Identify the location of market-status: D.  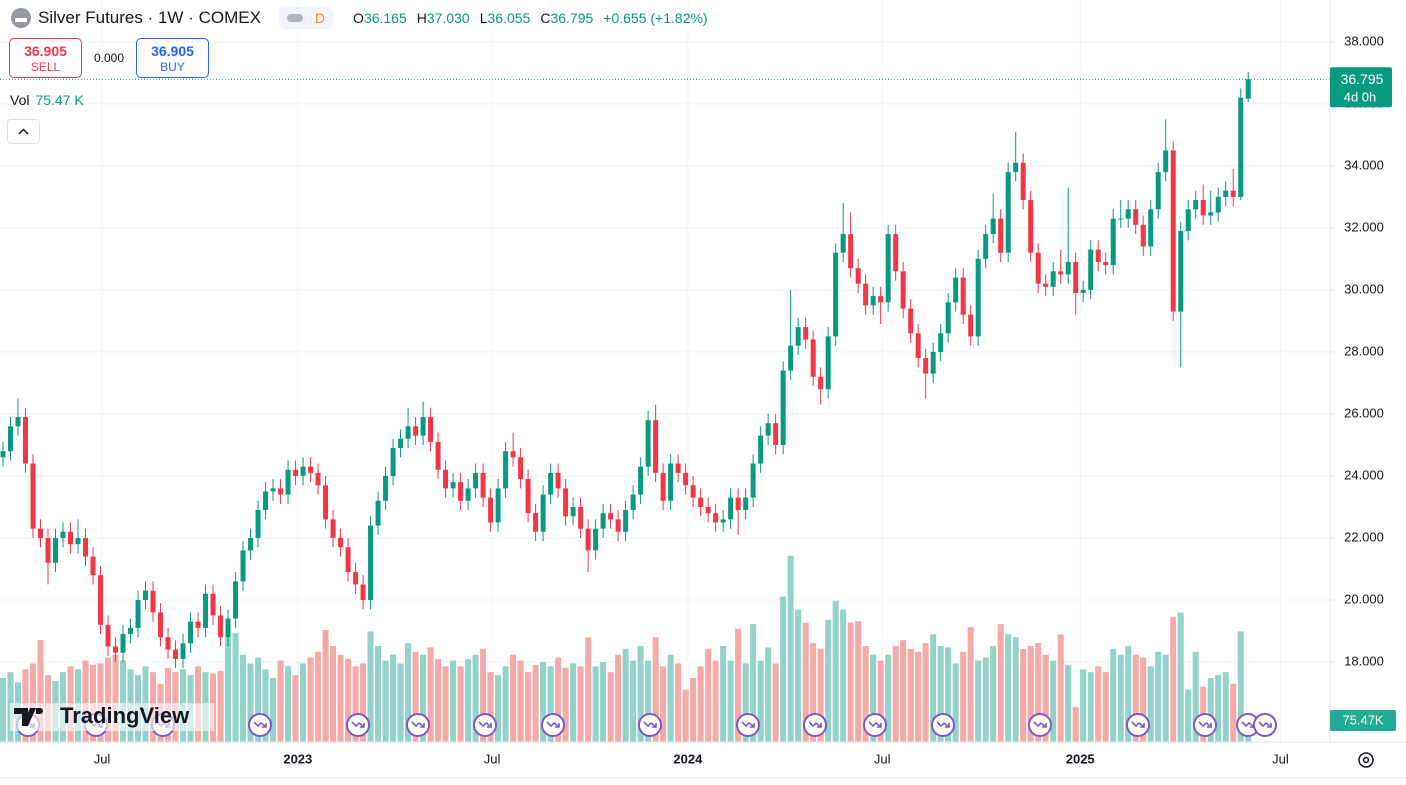
(306, 18).